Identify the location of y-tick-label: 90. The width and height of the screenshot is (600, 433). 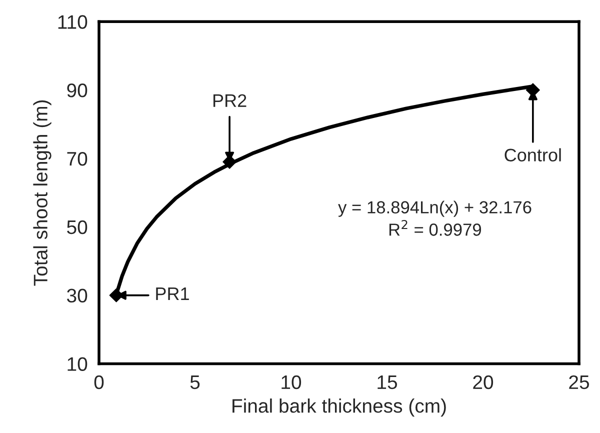
(77, 91).